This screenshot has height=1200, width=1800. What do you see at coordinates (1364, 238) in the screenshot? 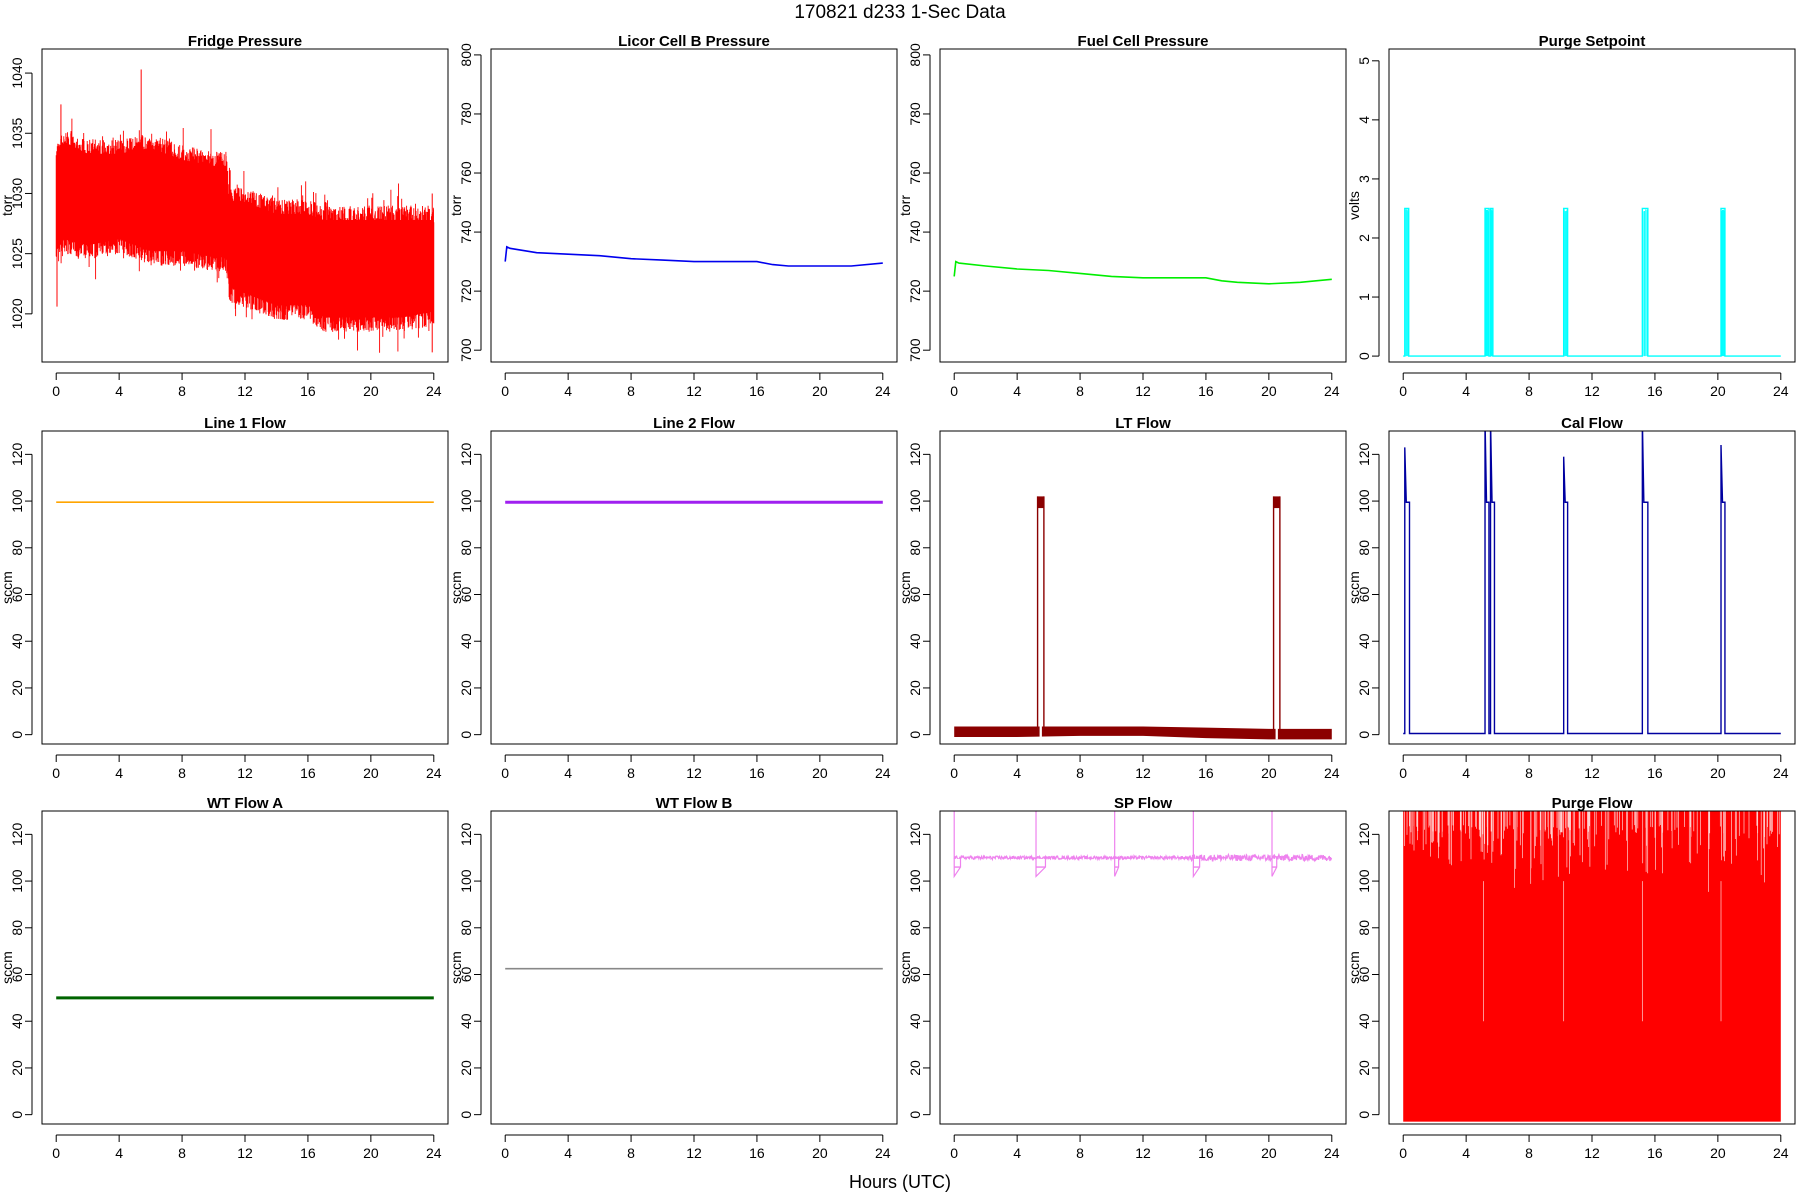
I see `y-tick-label: 2` at bounding box center [1364, 238].